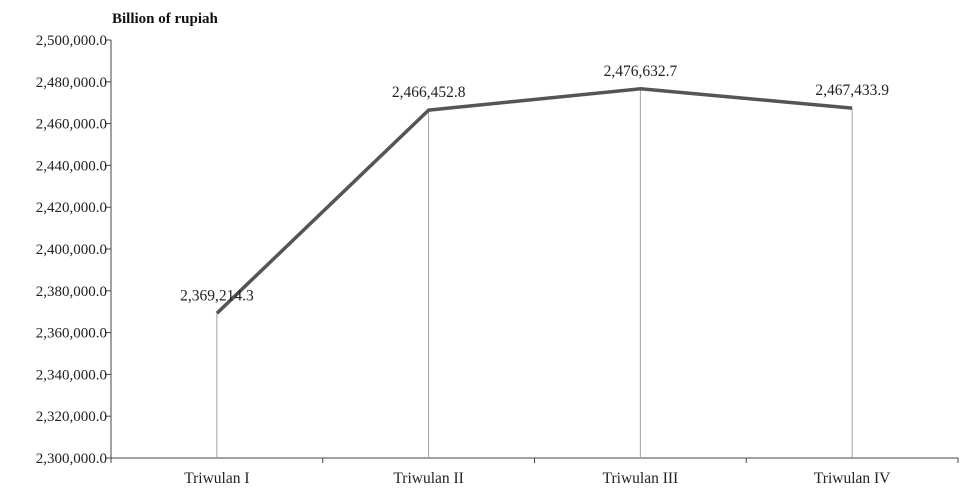 Image resolution: width=969 pixels, height=493 pixels. Describe the element at coordinates (641, 71) in the screenshot. I see `data-label: 2,476,632.7` at that location.